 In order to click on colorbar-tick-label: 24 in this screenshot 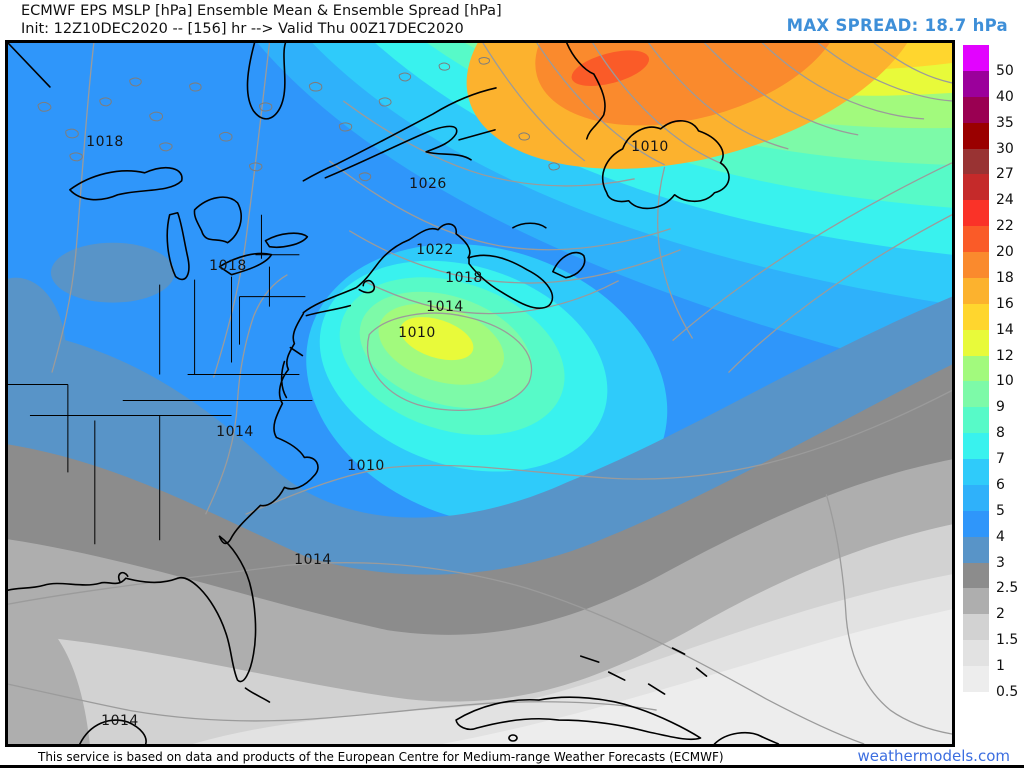, I will do `click(1005, 200)`.